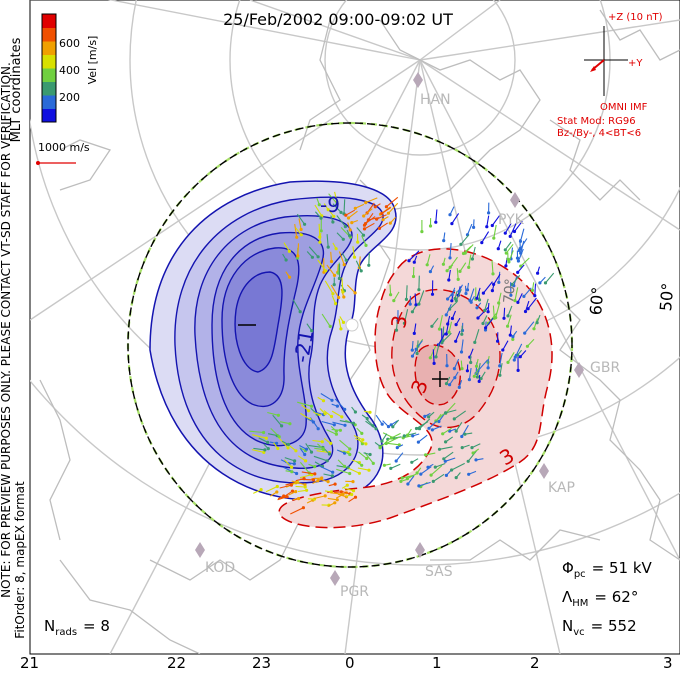 The height and width of the screenshot is (674, 680). Describe the element at coordinates (635, 63) in the screenshot. I see `imf-y-label: +Y` at that location.